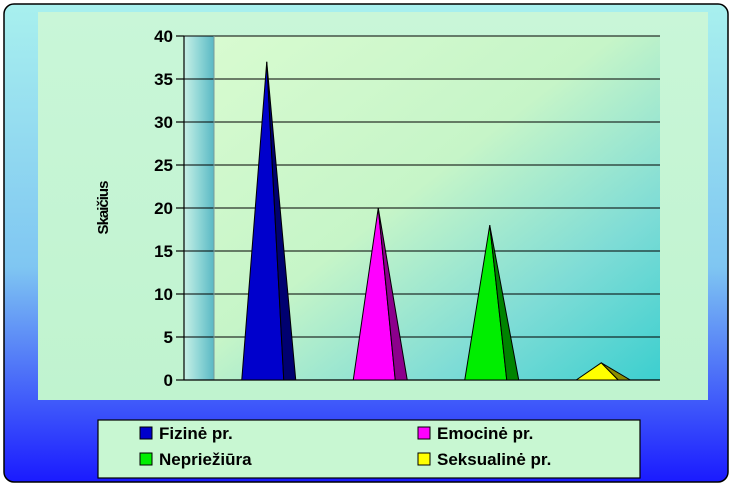 The height and width of the screenshot is (491, 732). Describe the element at coordinates (163, 251) in the screenshot. I see `y-tick-label: 15` at that location.